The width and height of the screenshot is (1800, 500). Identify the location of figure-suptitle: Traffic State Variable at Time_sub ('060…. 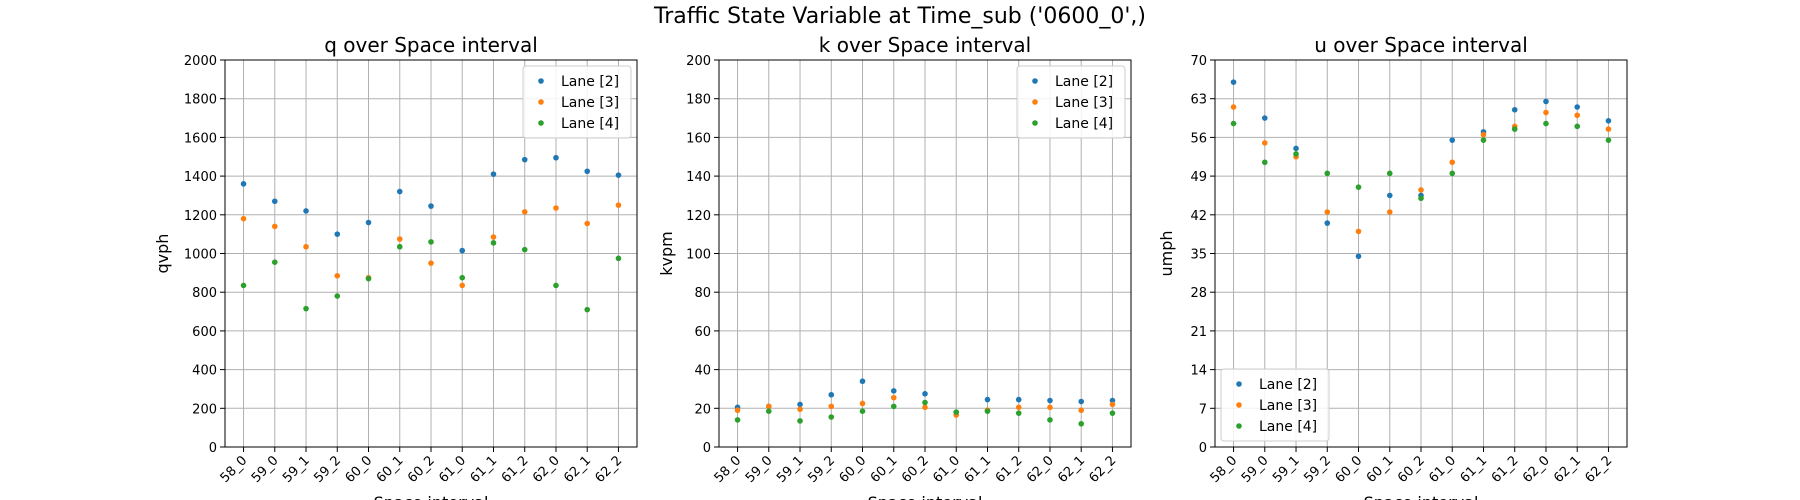
(900, 16).